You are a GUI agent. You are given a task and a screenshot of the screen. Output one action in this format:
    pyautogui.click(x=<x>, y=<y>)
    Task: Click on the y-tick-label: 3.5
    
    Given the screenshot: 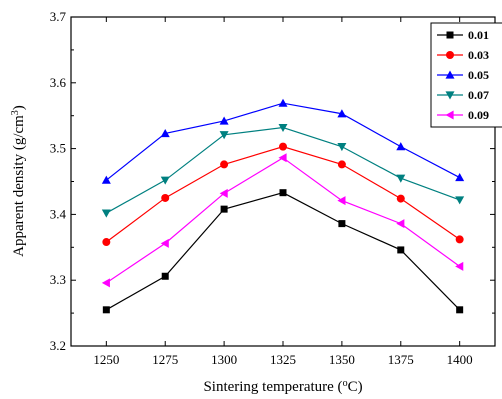 What is the action you would take?
    pyautogui.click(x=58, y=148)
    